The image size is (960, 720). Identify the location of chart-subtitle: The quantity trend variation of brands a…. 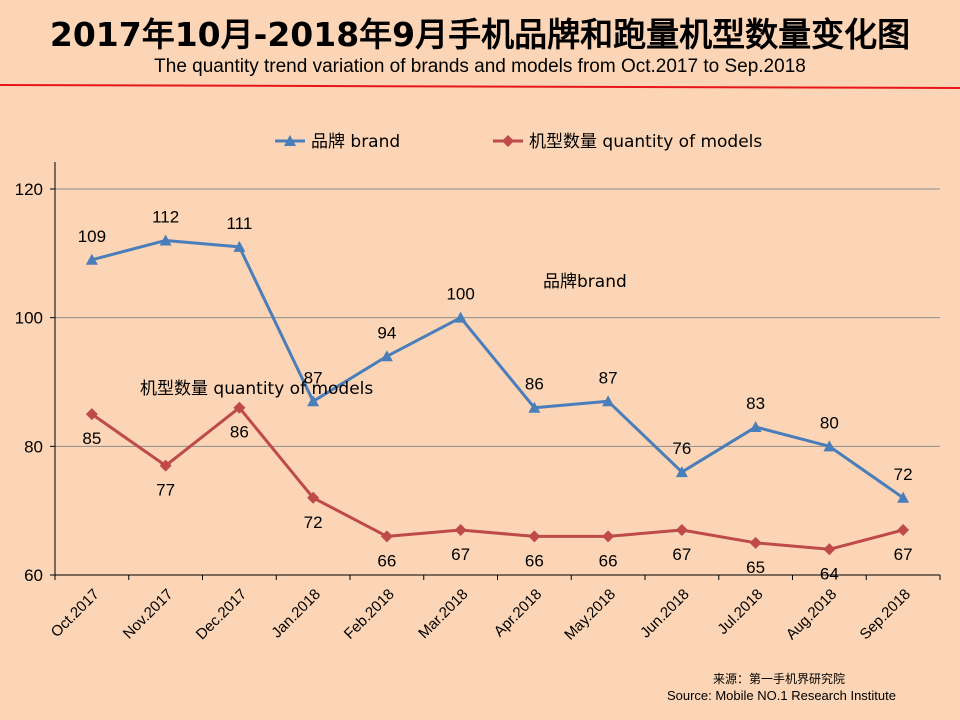
(480, 66).